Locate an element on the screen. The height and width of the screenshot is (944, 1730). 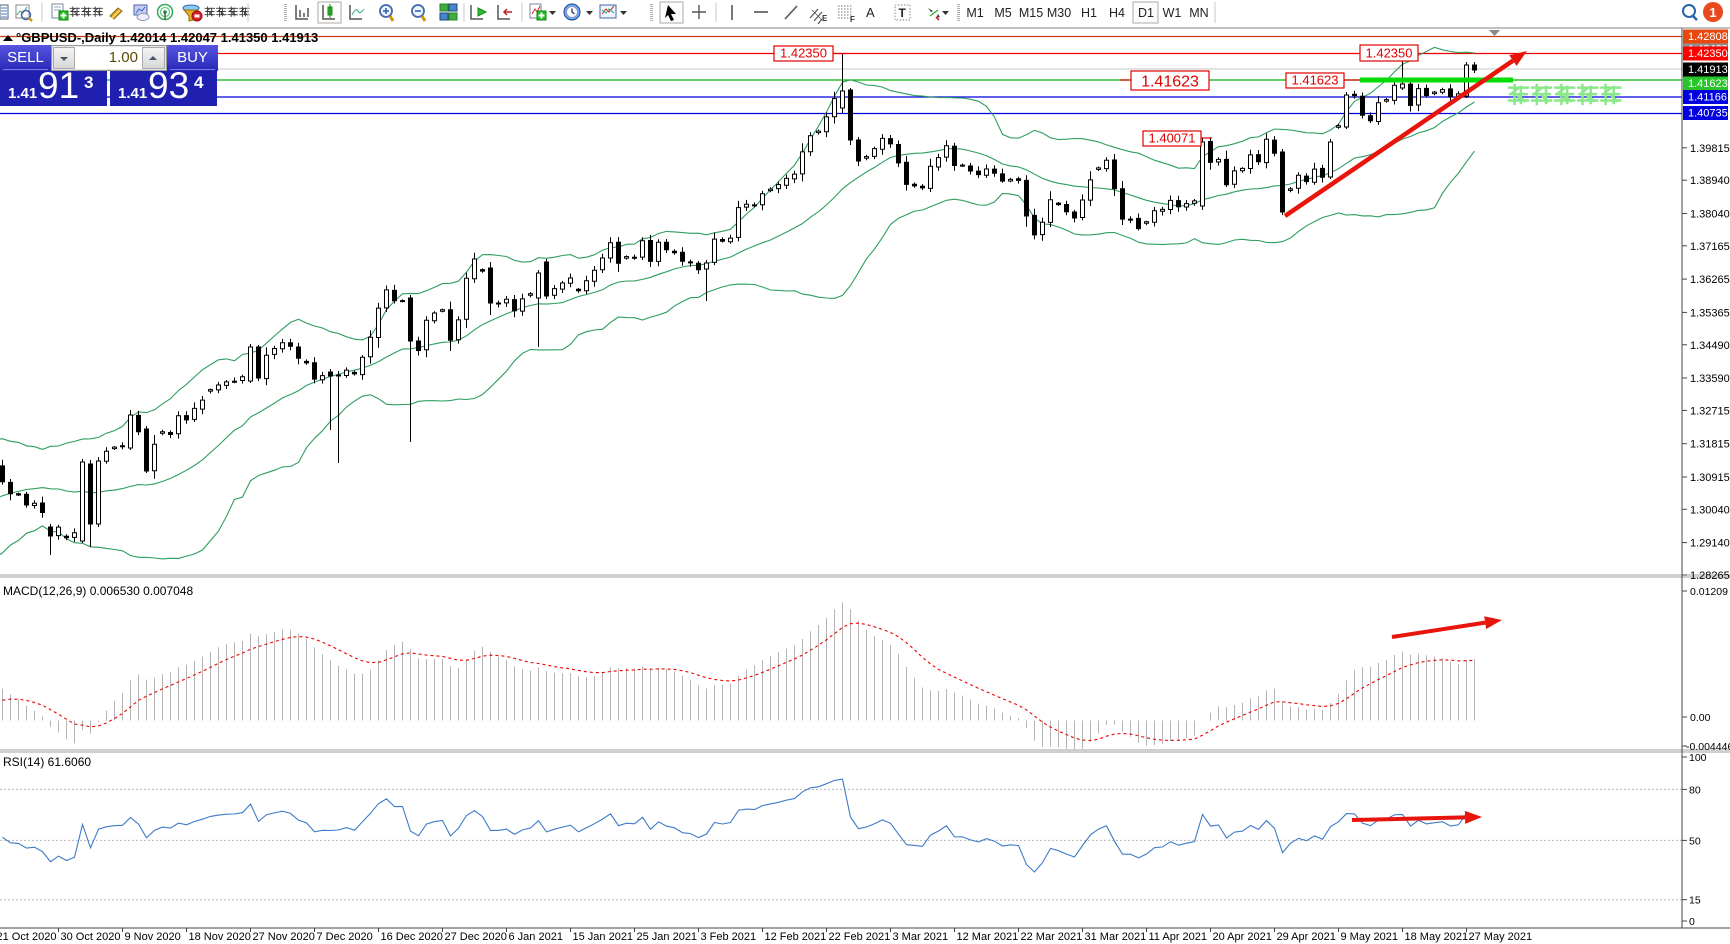
svg-text: 3 Mar 2021 is located at coordinates (921, 937).